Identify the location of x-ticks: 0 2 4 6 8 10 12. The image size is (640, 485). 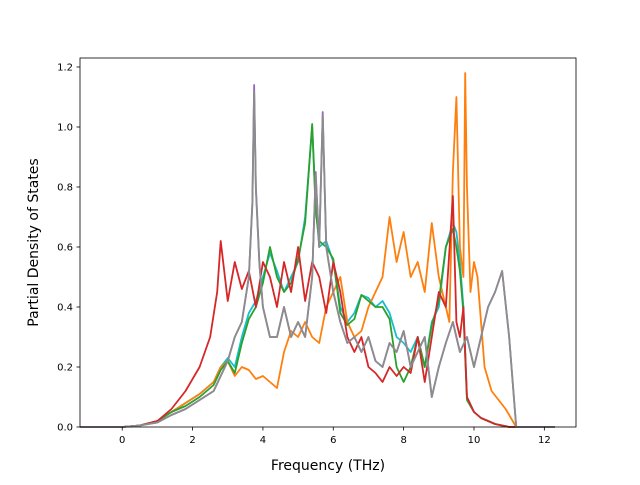
(335, 436).